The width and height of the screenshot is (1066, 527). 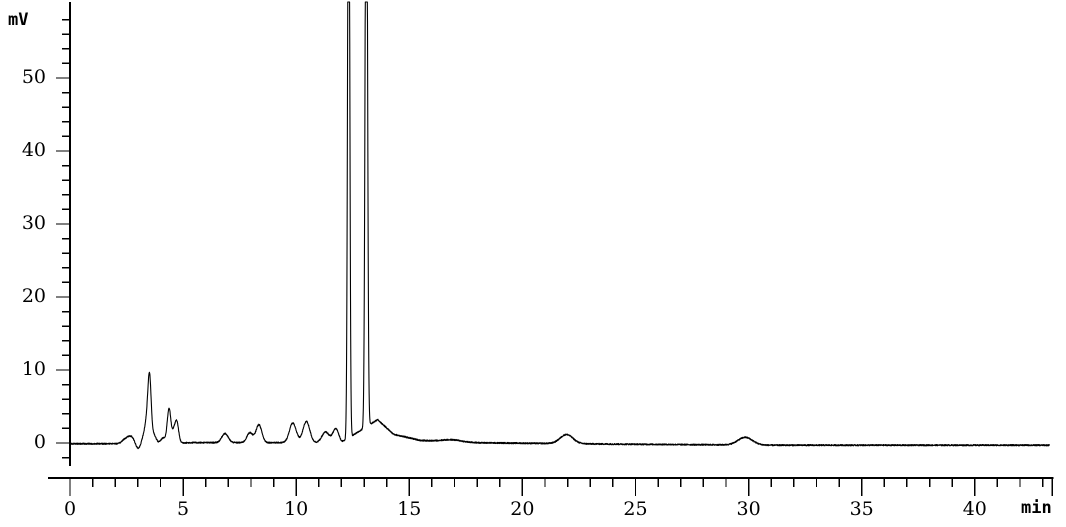 What do you see at coordinates (33, 223) in the screenshot?
I see `y-tick-label: 30` at bounding box center [33, 223].